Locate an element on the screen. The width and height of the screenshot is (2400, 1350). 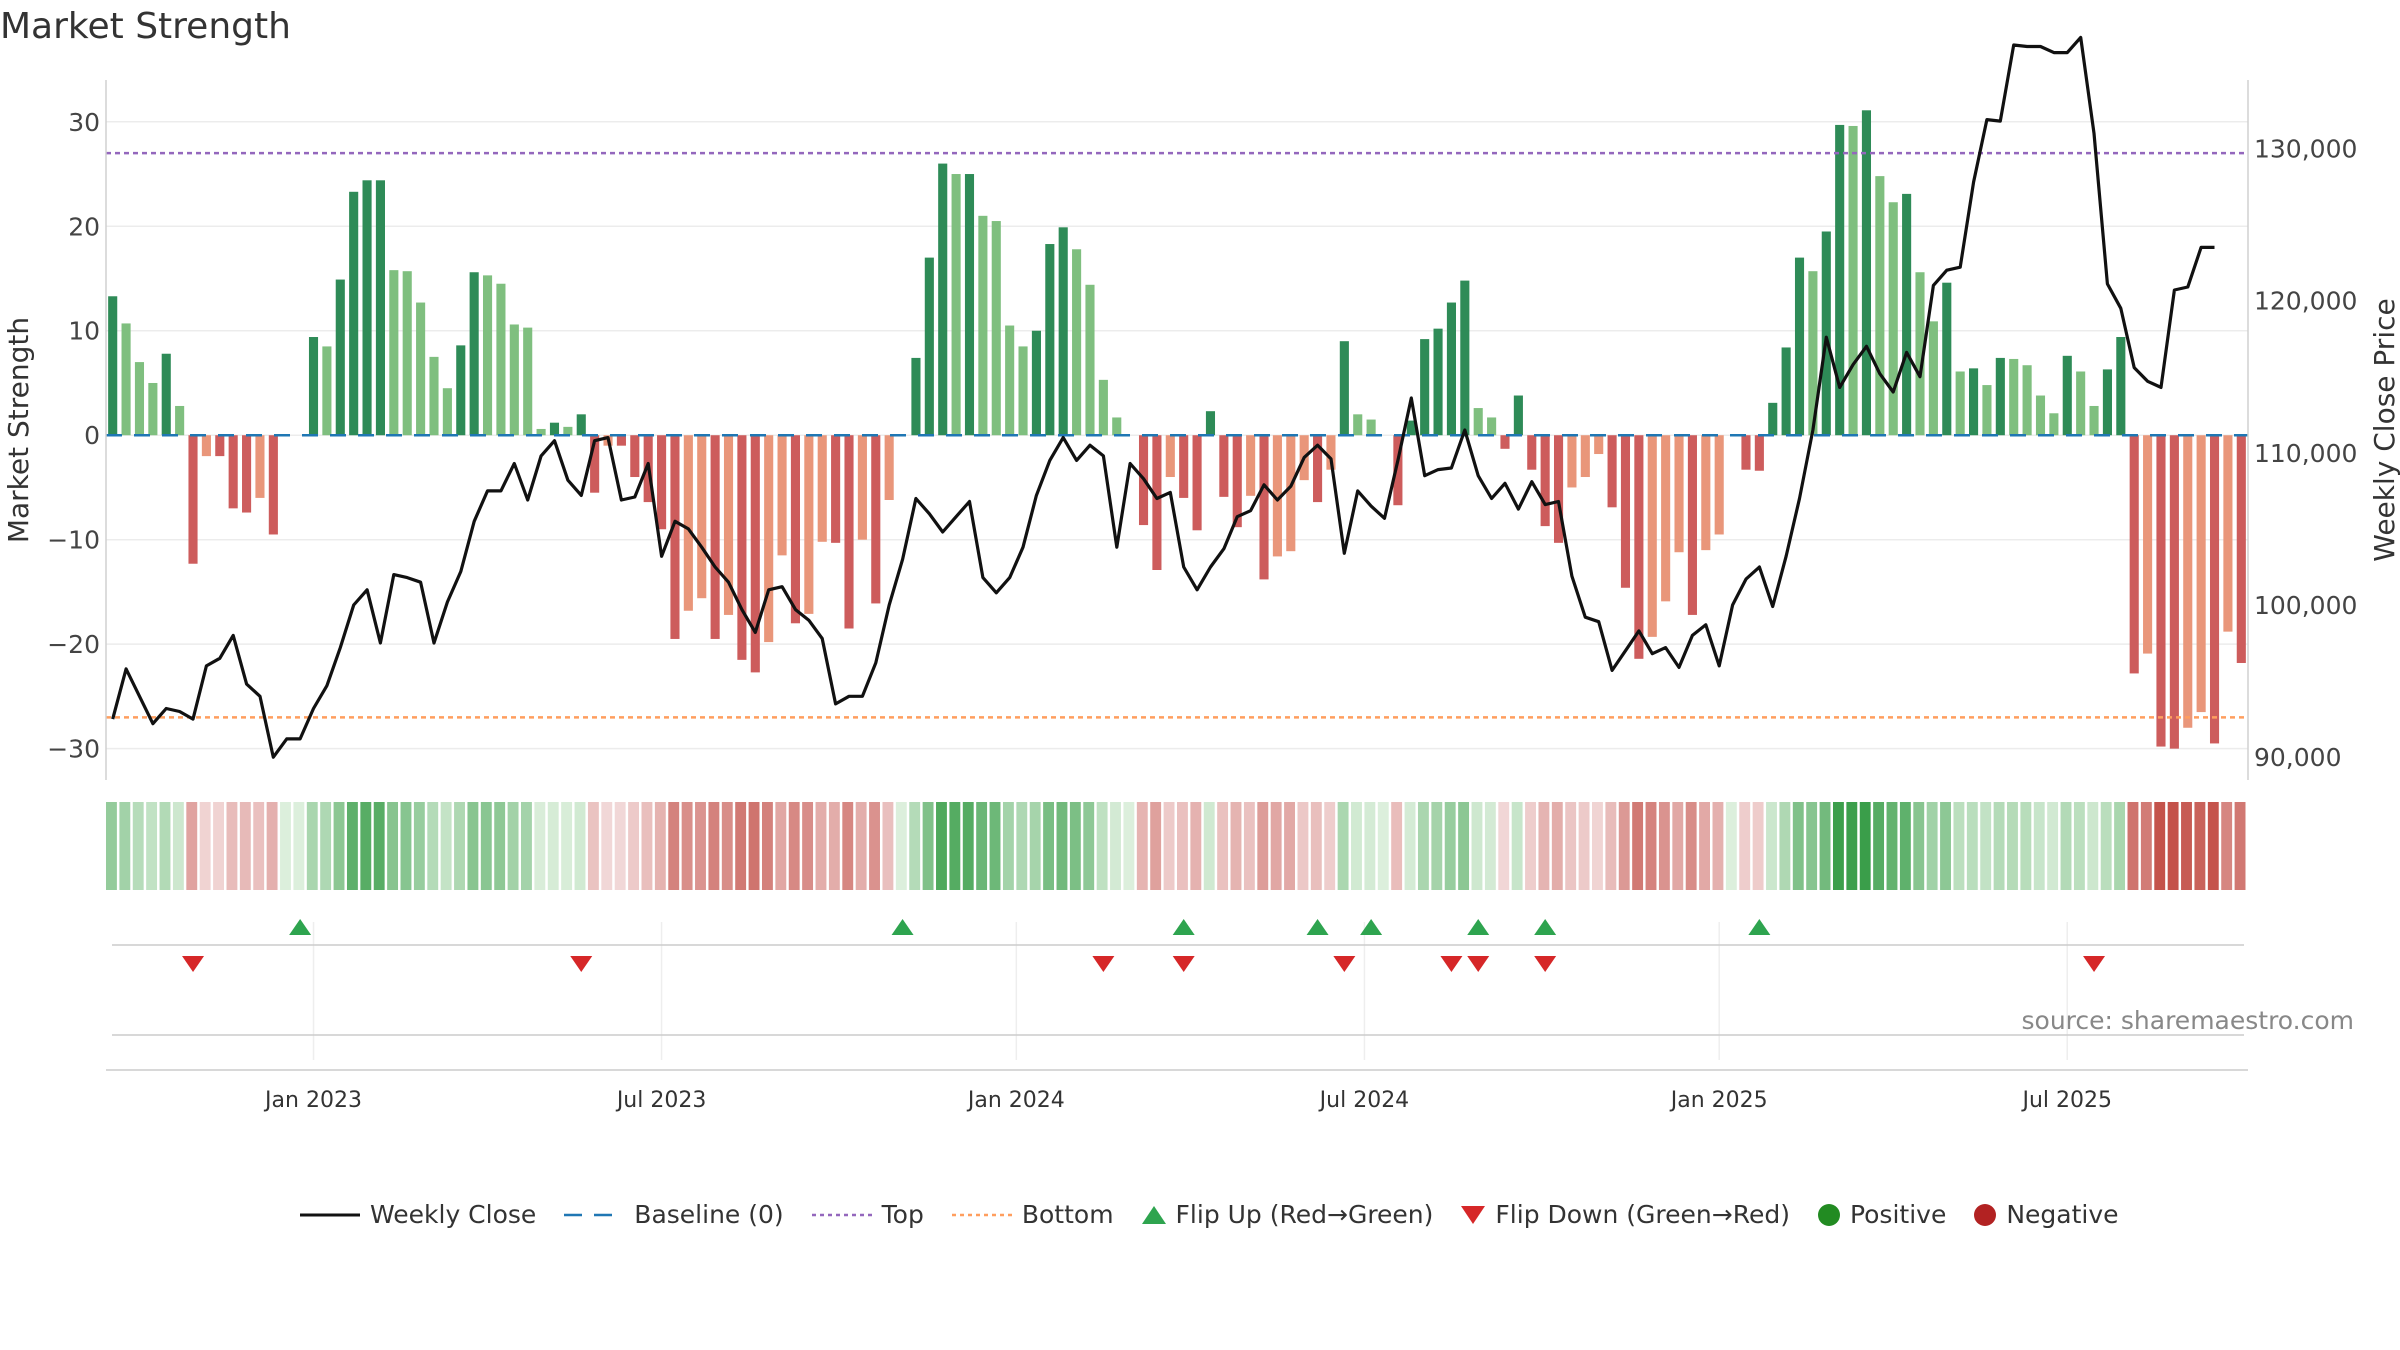
positive-dot-icon is located at coordinates (1828, 1214).